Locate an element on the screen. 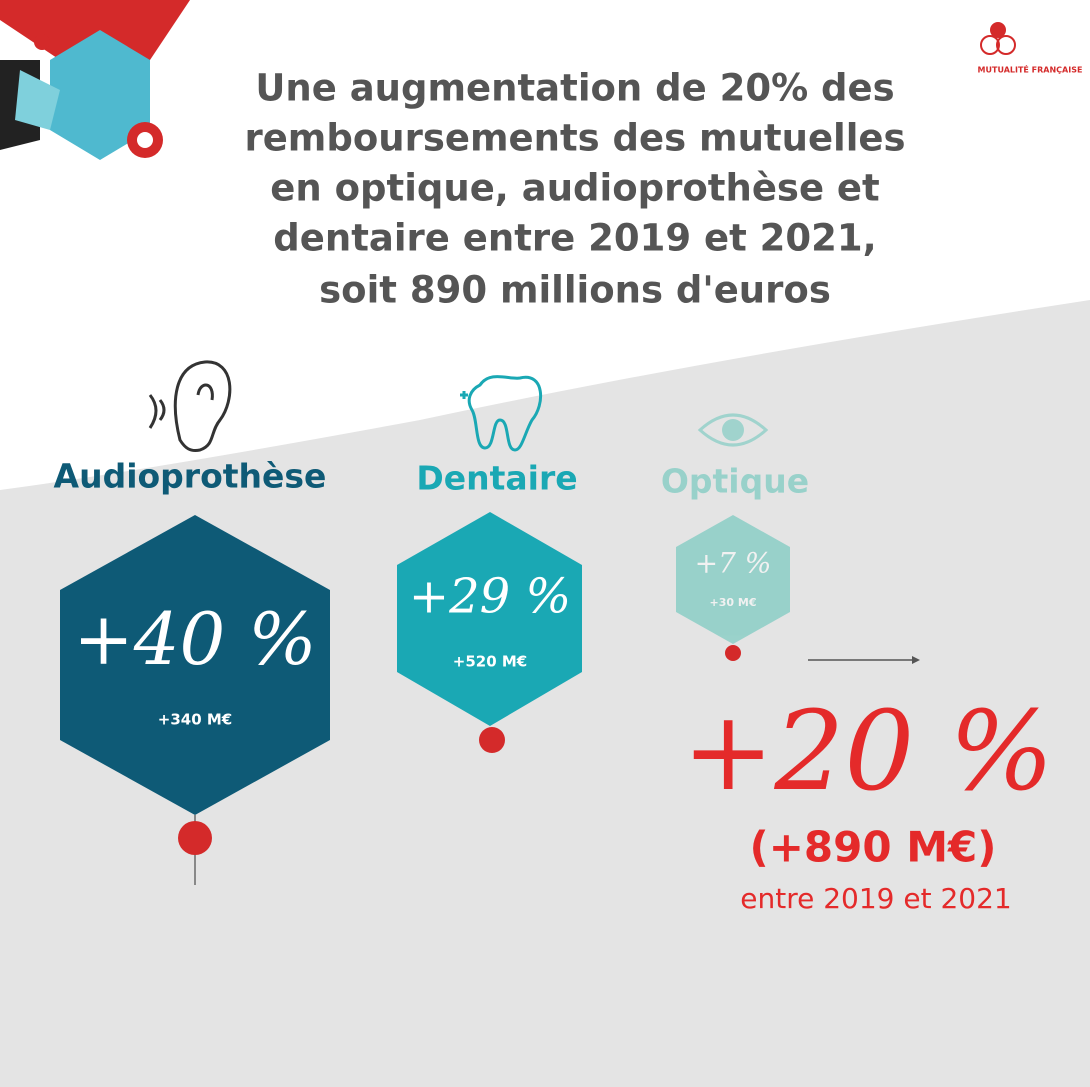 This screenshot has width=1090, height=1087. item-percent: +7 % is located at coordinates (733, 563).